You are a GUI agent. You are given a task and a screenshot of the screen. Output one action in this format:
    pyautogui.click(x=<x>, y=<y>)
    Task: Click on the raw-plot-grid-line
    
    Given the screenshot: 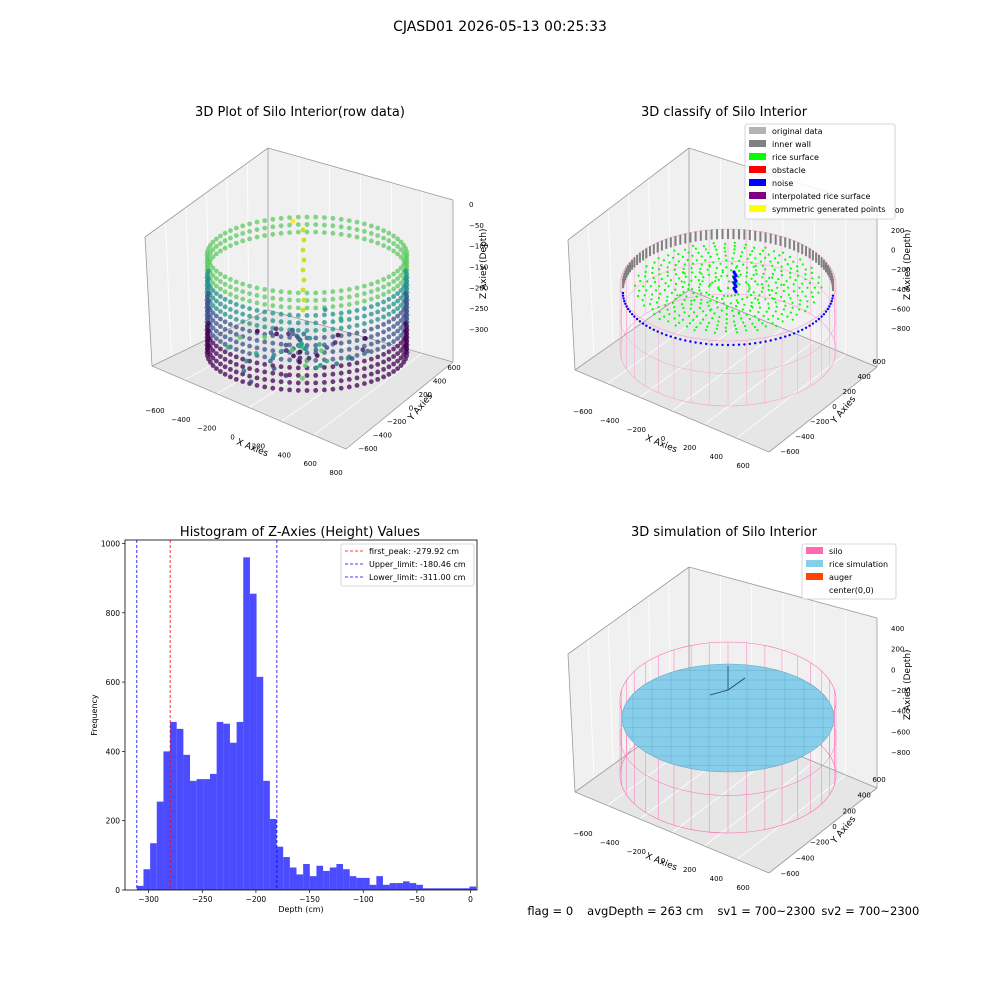 What is the action you would take?
    pyautogui.click(x=304, y=371)
    